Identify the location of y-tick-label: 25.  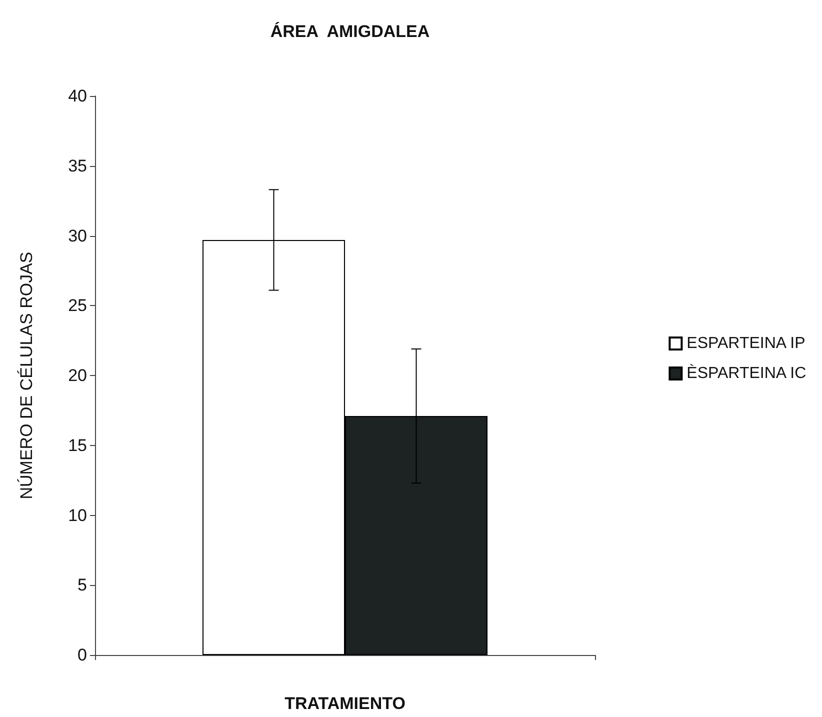
(77, 306).